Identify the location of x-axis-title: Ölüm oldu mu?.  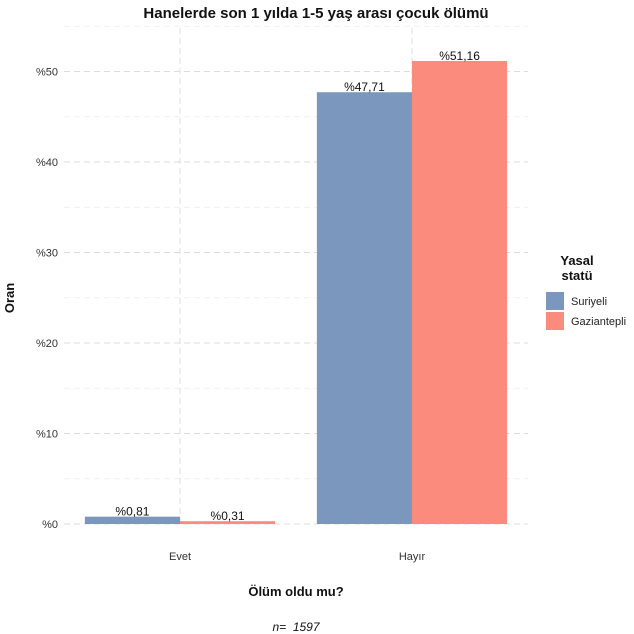
(295, 591).